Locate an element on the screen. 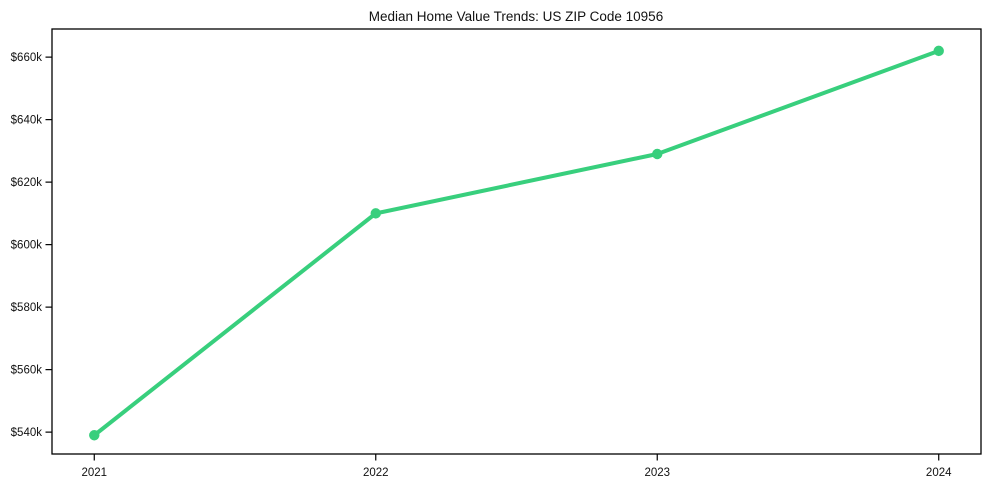 The height and width of the screenshot is (490, 990). x-tick-label: 2024 is located at coordinates (939, 473).